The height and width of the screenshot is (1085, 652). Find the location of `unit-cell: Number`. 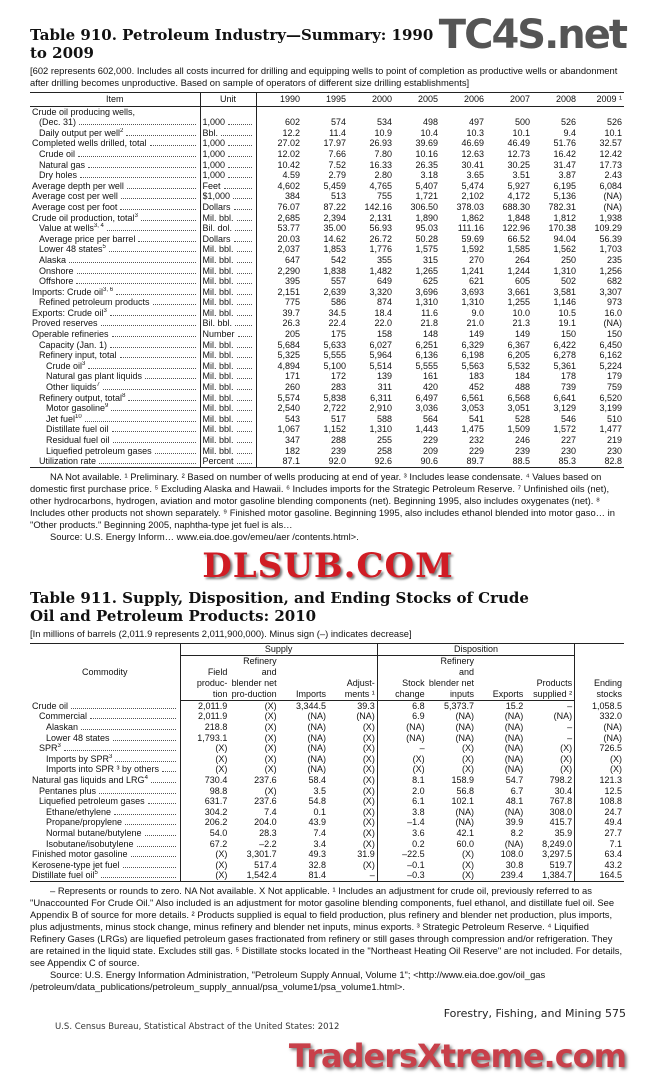

unit-cell: Number is located at coordinates (228, 334).